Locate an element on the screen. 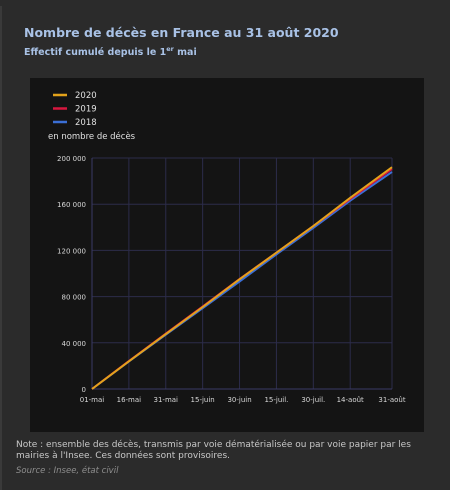  subtitle-end: mai is located at coordinates (185, 53).